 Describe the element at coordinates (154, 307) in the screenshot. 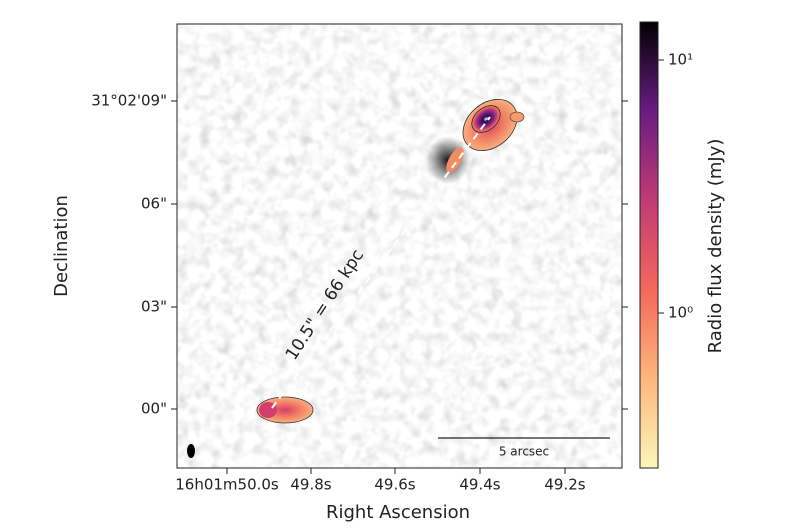

I see `y-tick-label: 03"` at that location.